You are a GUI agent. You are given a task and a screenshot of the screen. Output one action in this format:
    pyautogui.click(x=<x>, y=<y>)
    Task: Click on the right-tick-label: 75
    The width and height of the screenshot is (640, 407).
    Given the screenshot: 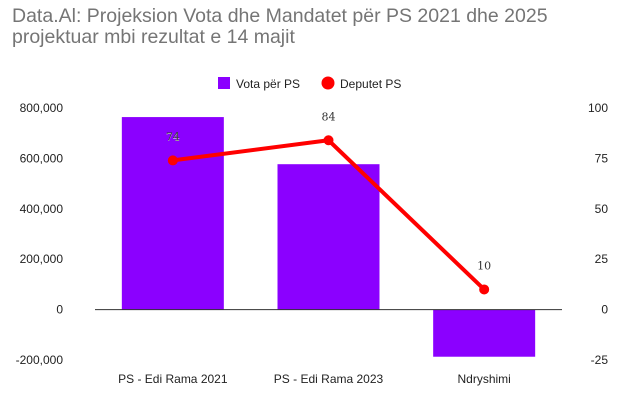 What is the action you would take?
    pyautogui.click(x=602, y=158)
    